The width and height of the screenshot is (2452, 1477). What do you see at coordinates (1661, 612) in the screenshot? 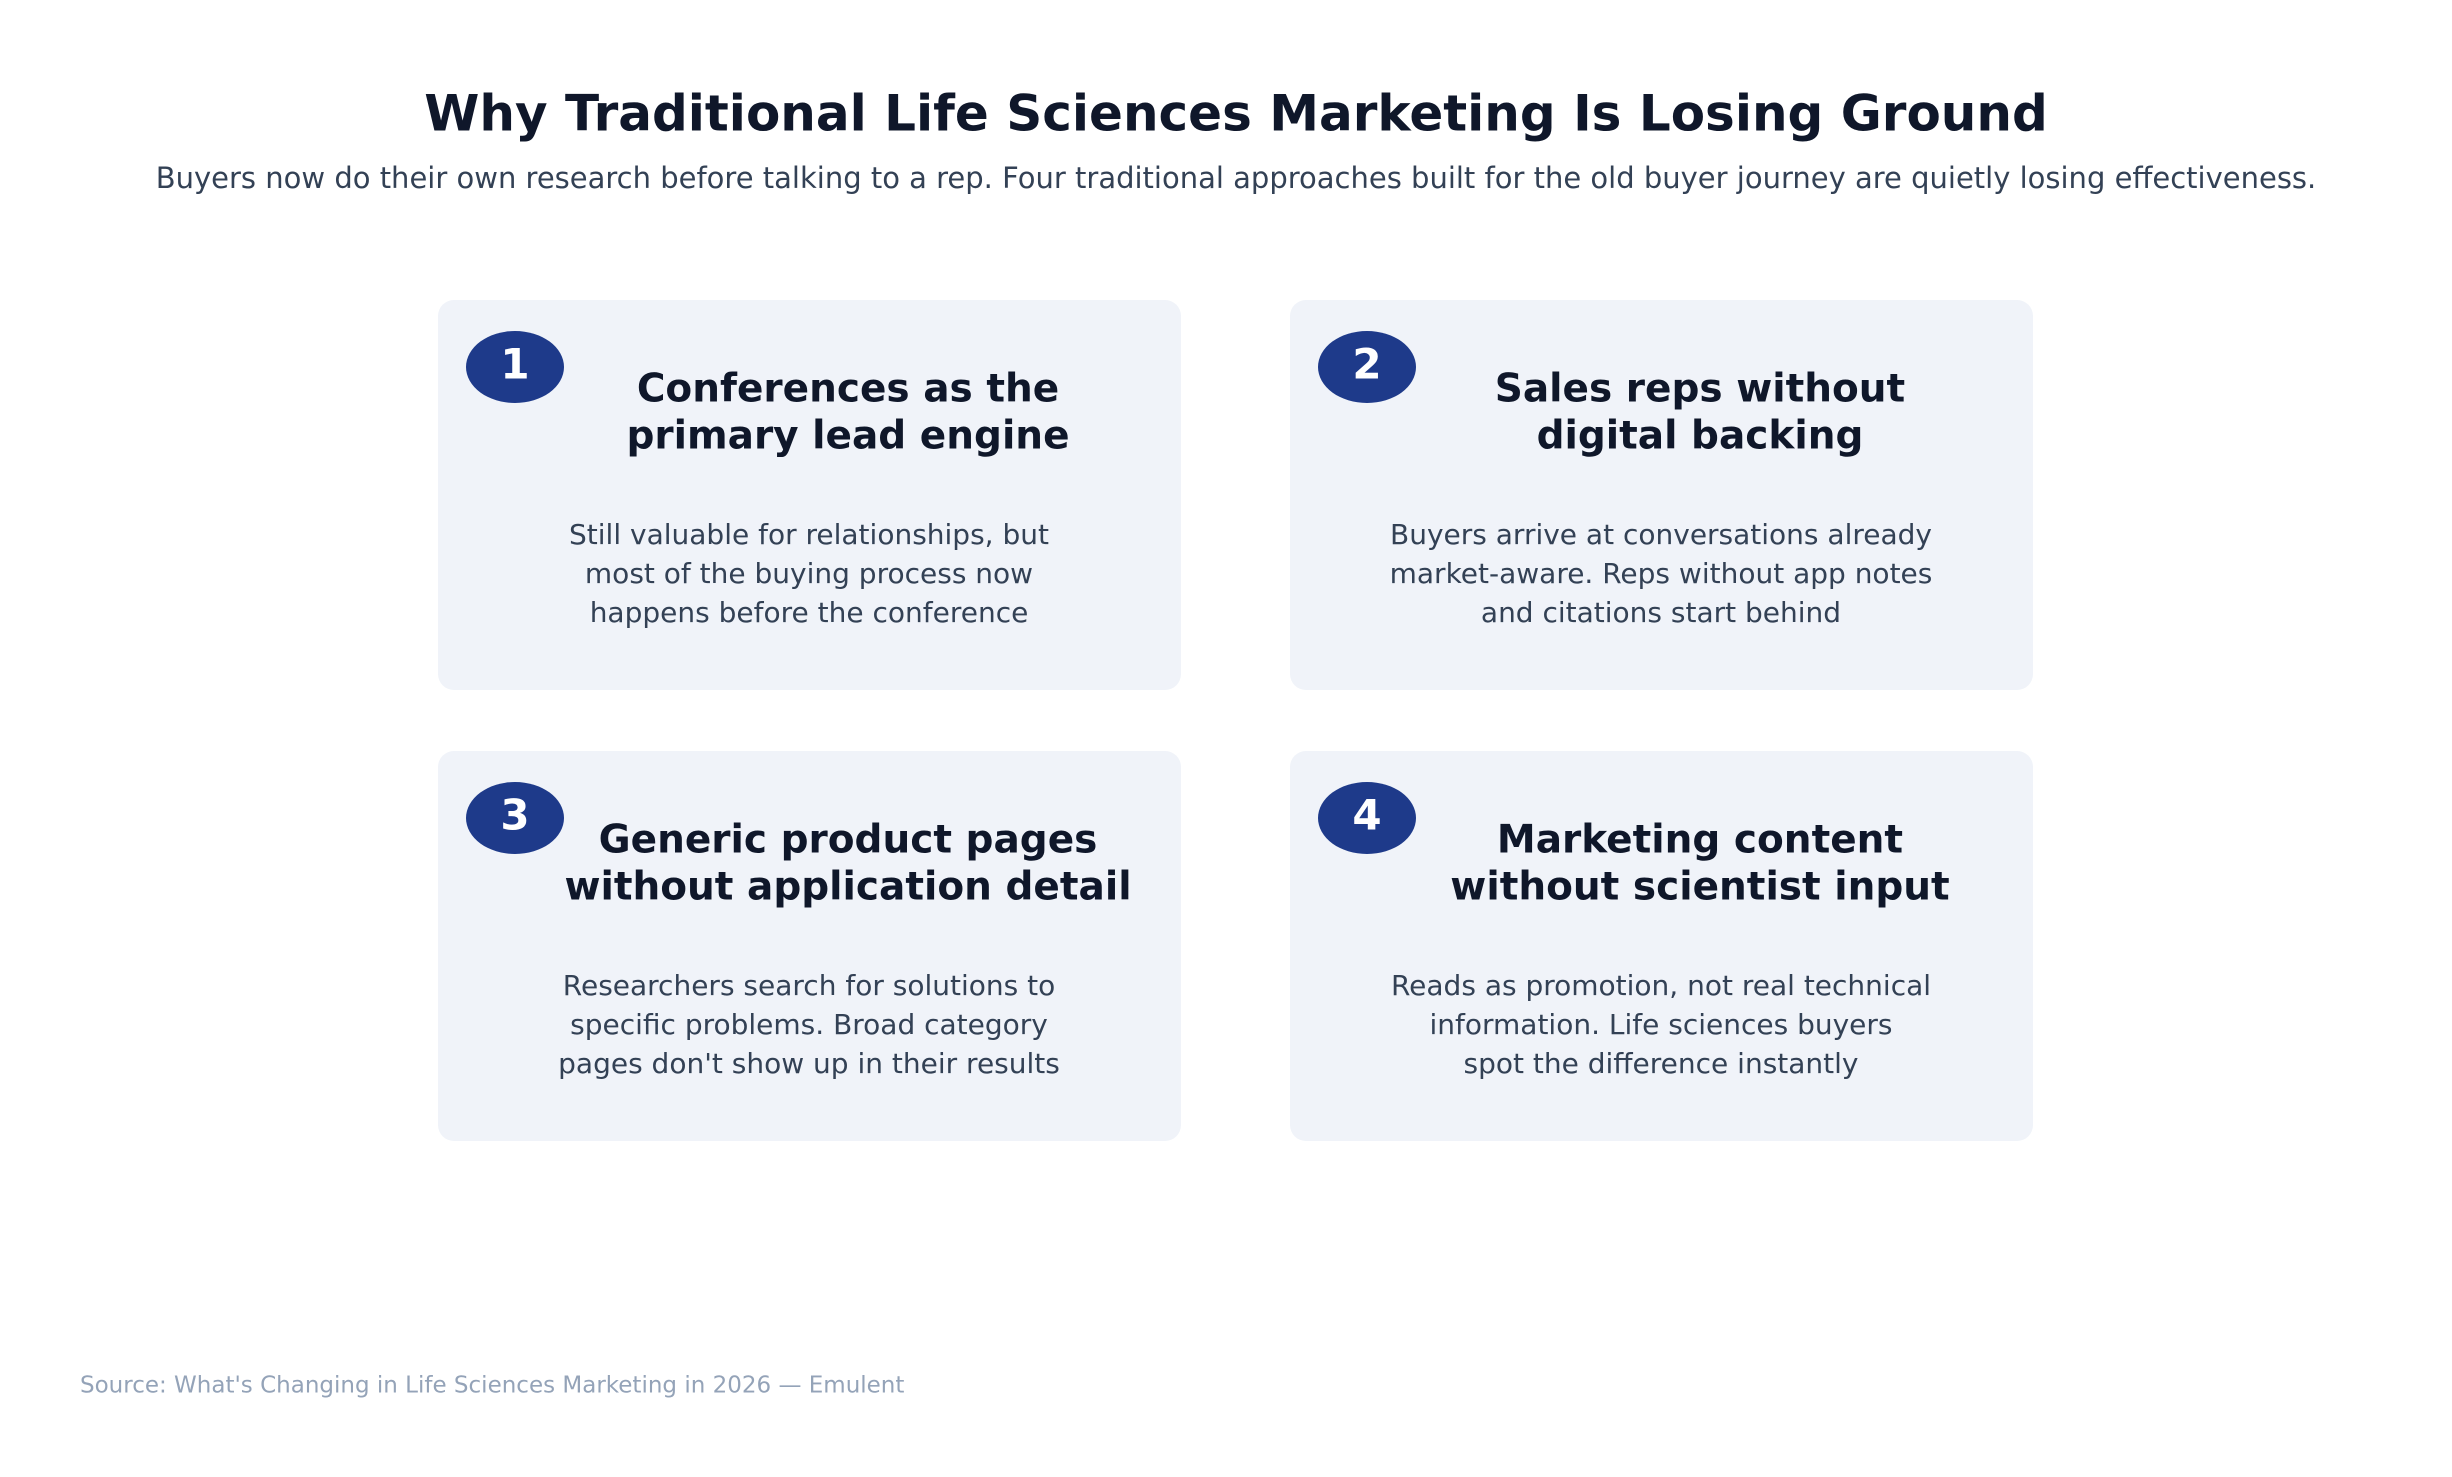
I see `card-description: and citations start behind` at bounding box center [1661, 612].